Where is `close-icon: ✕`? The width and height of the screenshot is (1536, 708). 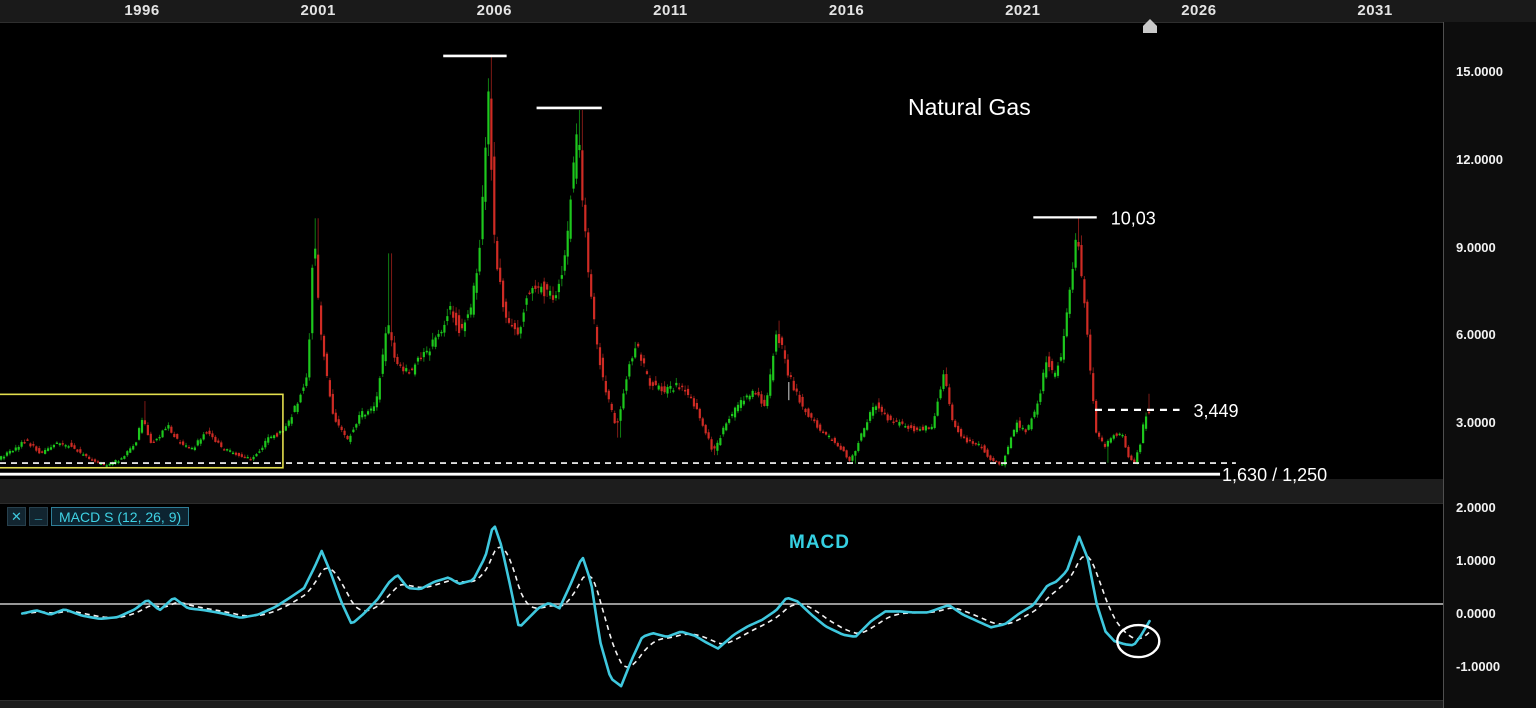
close-icon: ✕ is located at coordinates (16, 516).